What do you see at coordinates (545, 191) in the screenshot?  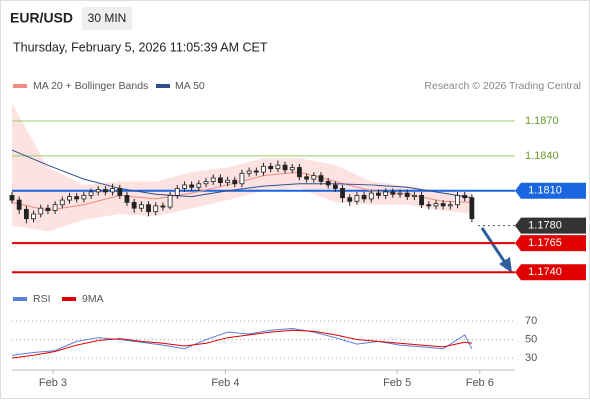 I see `level-label: 1.1810` at bounding box center [545, 191].